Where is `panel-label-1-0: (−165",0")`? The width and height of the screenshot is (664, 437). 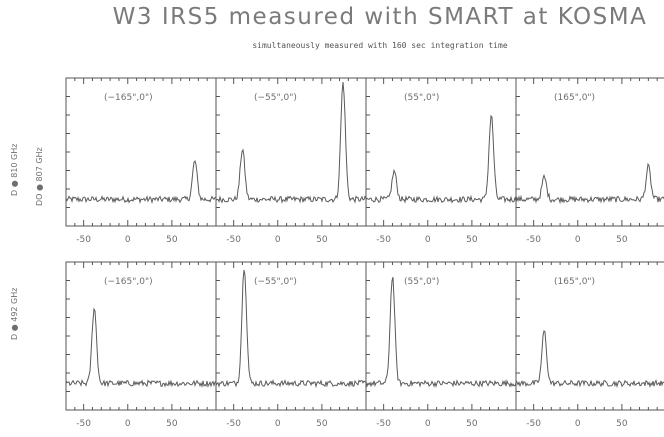 panel-label-1-0: (−165",0") is located at coordinates (128, 282).